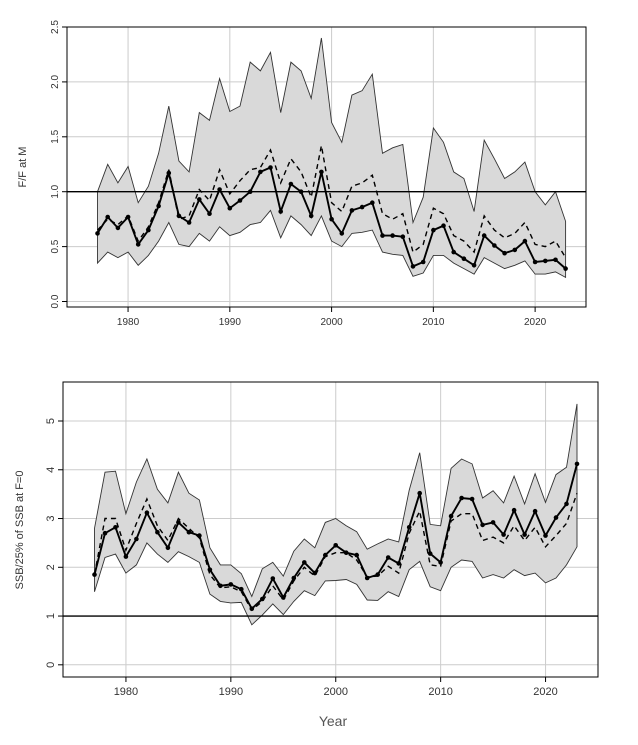  What do you see at coordinates (20, 530) in the screenshot?
I see `y-axis-label: SSB/25% of SSB at F=0` at bounding box center [20, 530].